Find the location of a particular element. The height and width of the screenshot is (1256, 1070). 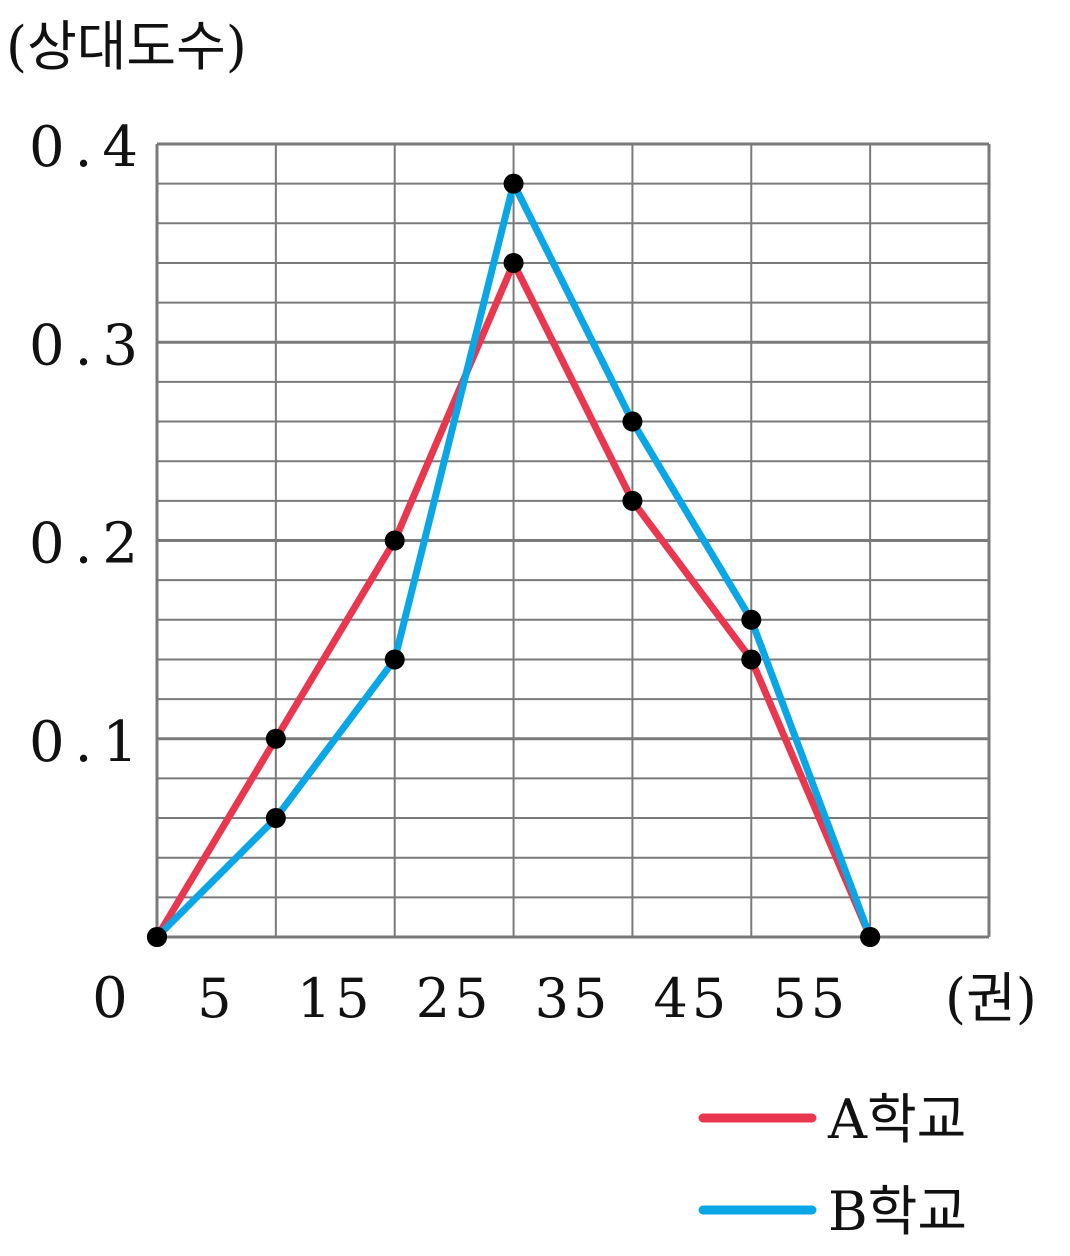

x-axis-unit: (권) is located at coordinates (991, 998).